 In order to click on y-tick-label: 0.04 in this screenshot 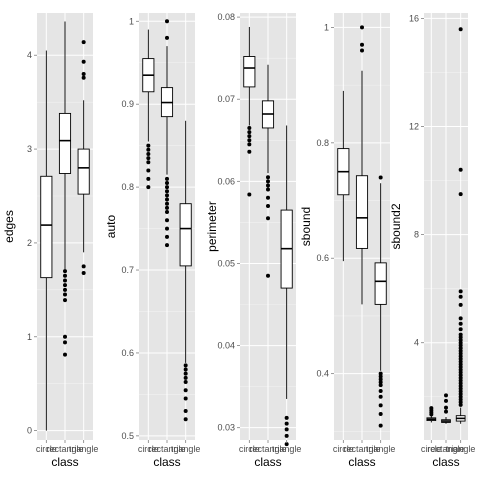, I will do `click(226, 346)`.